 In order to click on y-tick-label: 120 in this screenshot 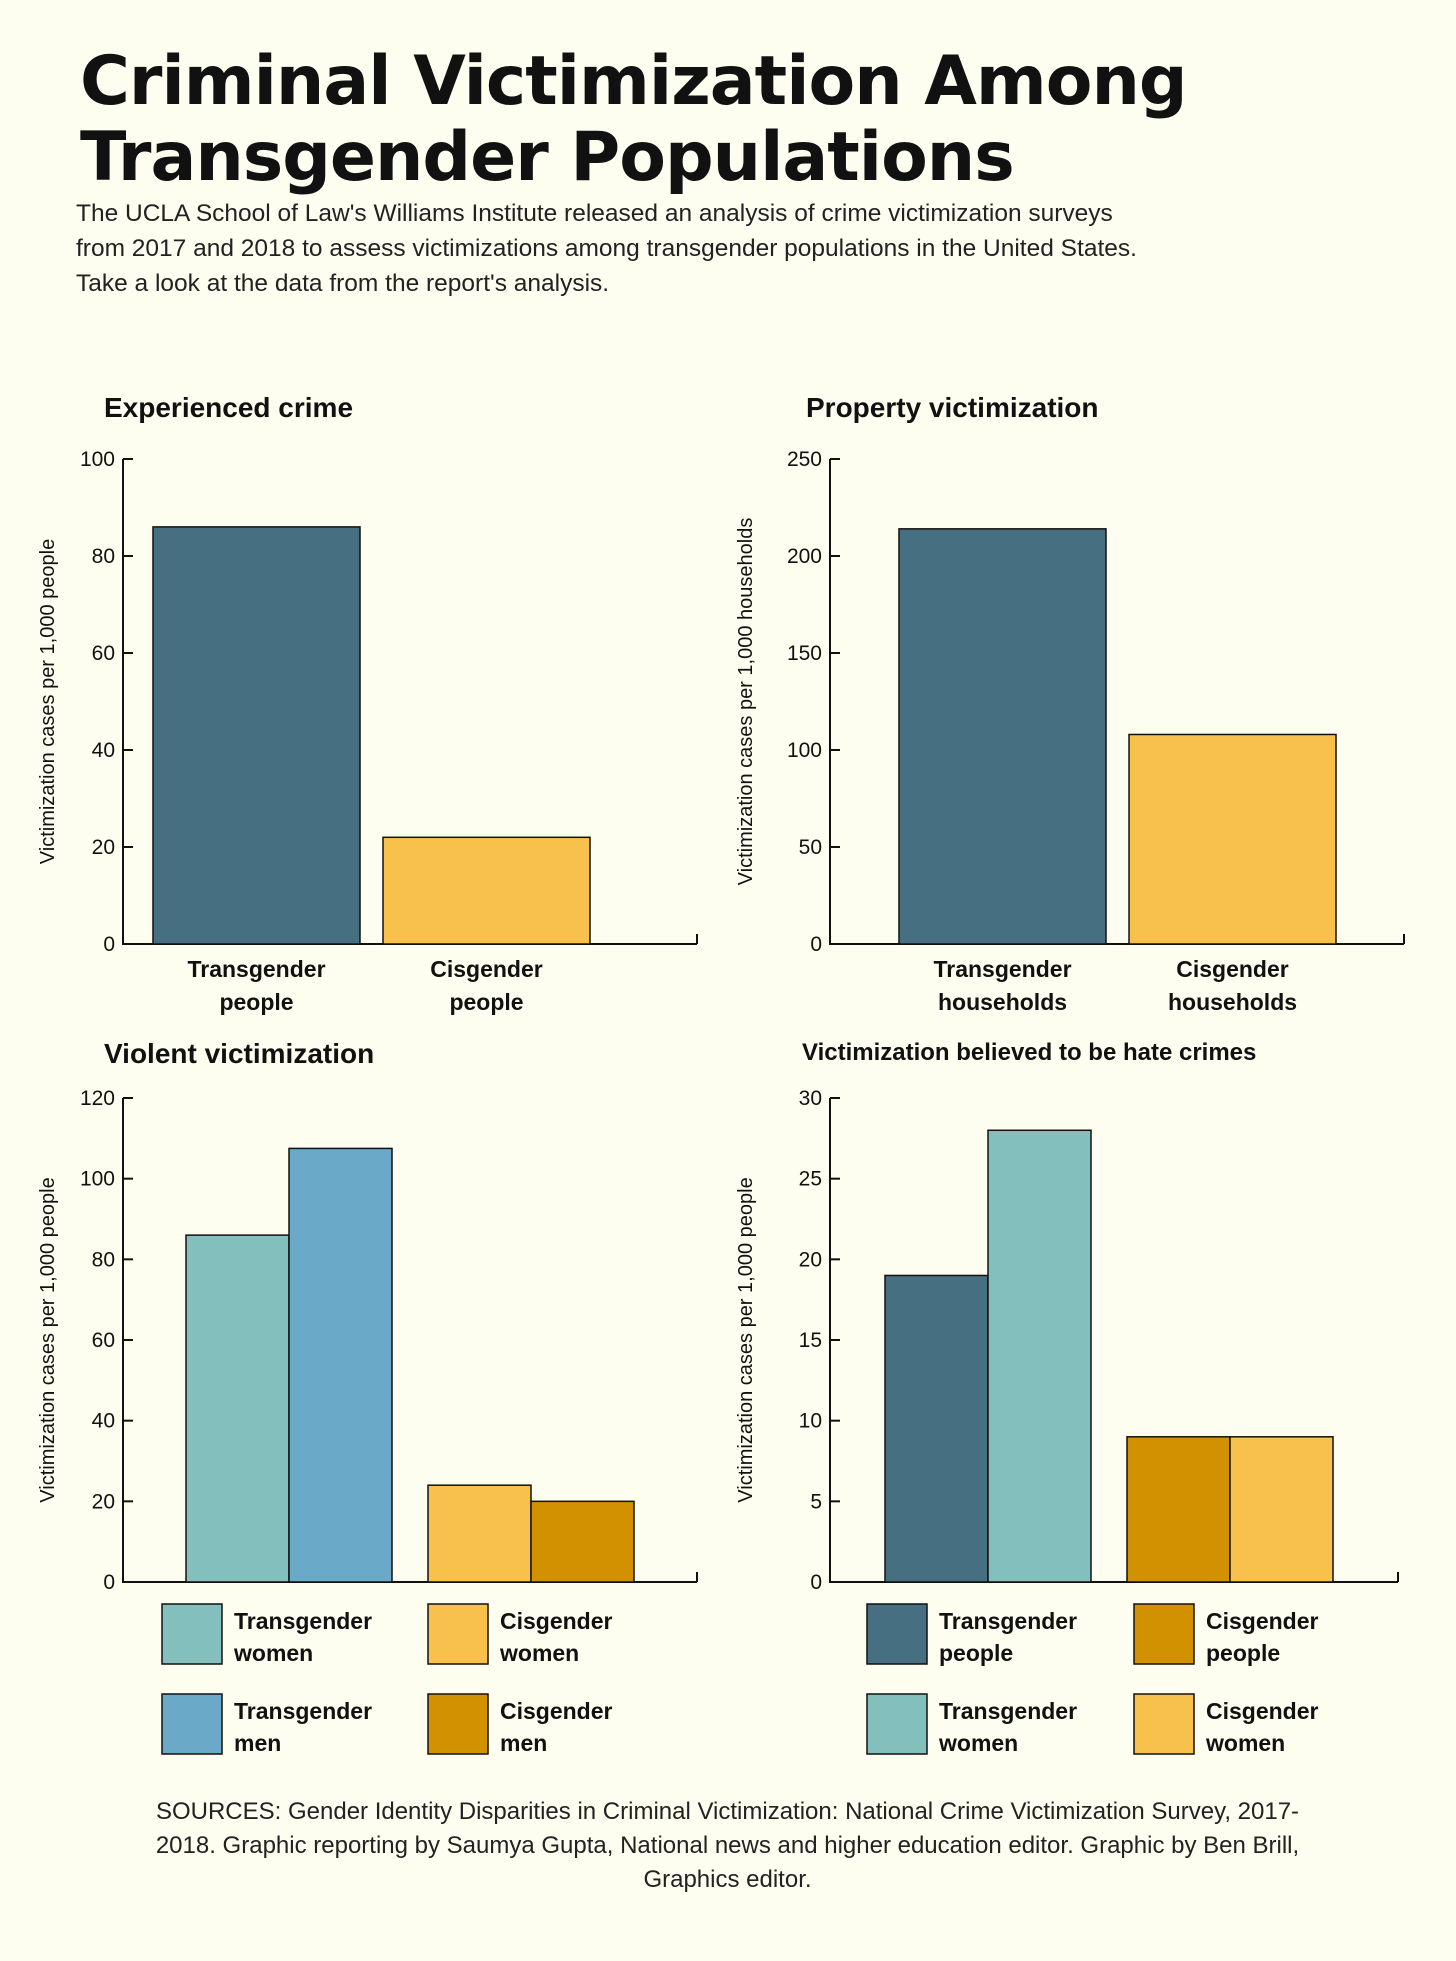, I will do `click(97, 1098)`.